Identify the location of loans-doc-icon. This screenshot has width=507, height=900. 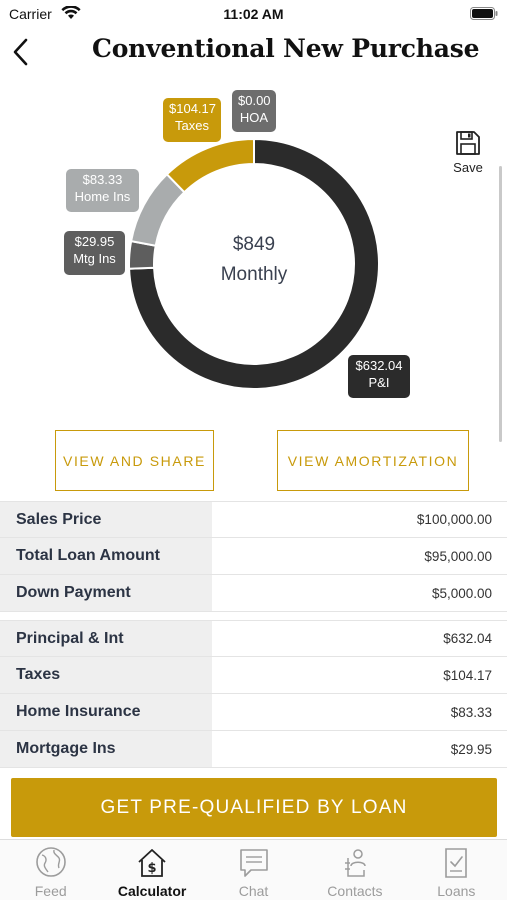
(456, 863).